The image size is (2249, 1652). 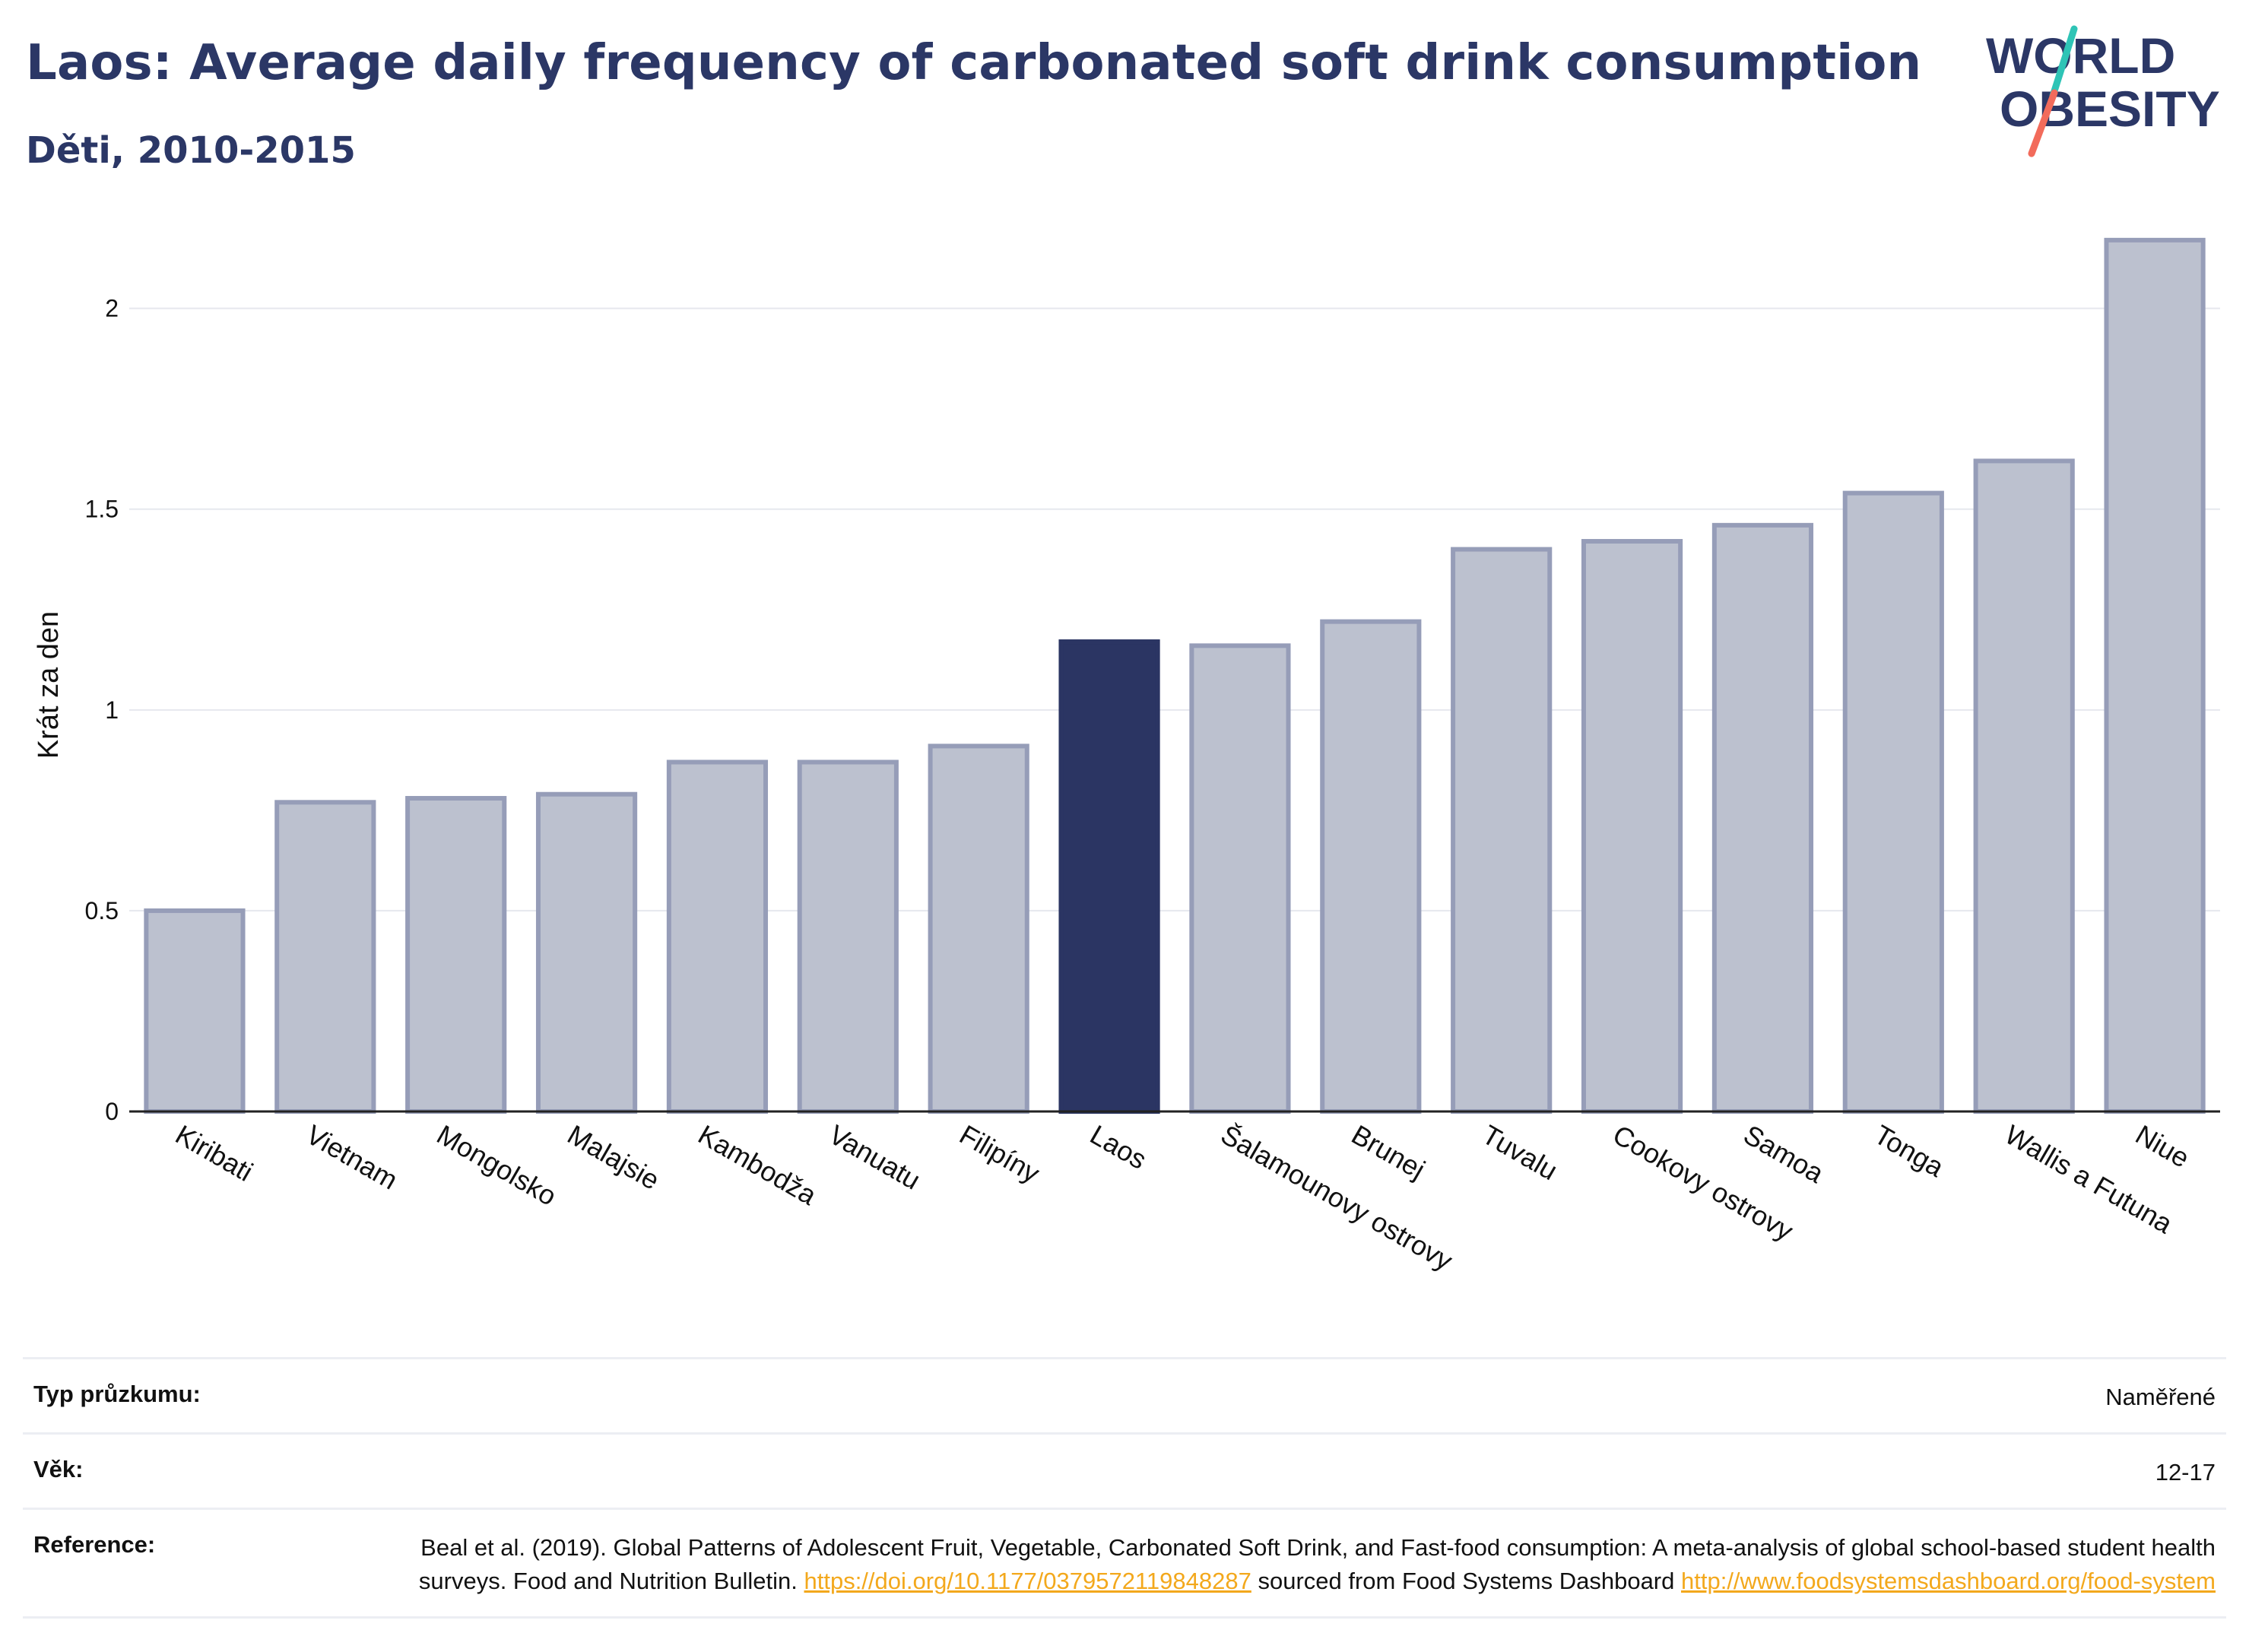 I want to click on bar-highlighted, so click(x=1109, y=876).